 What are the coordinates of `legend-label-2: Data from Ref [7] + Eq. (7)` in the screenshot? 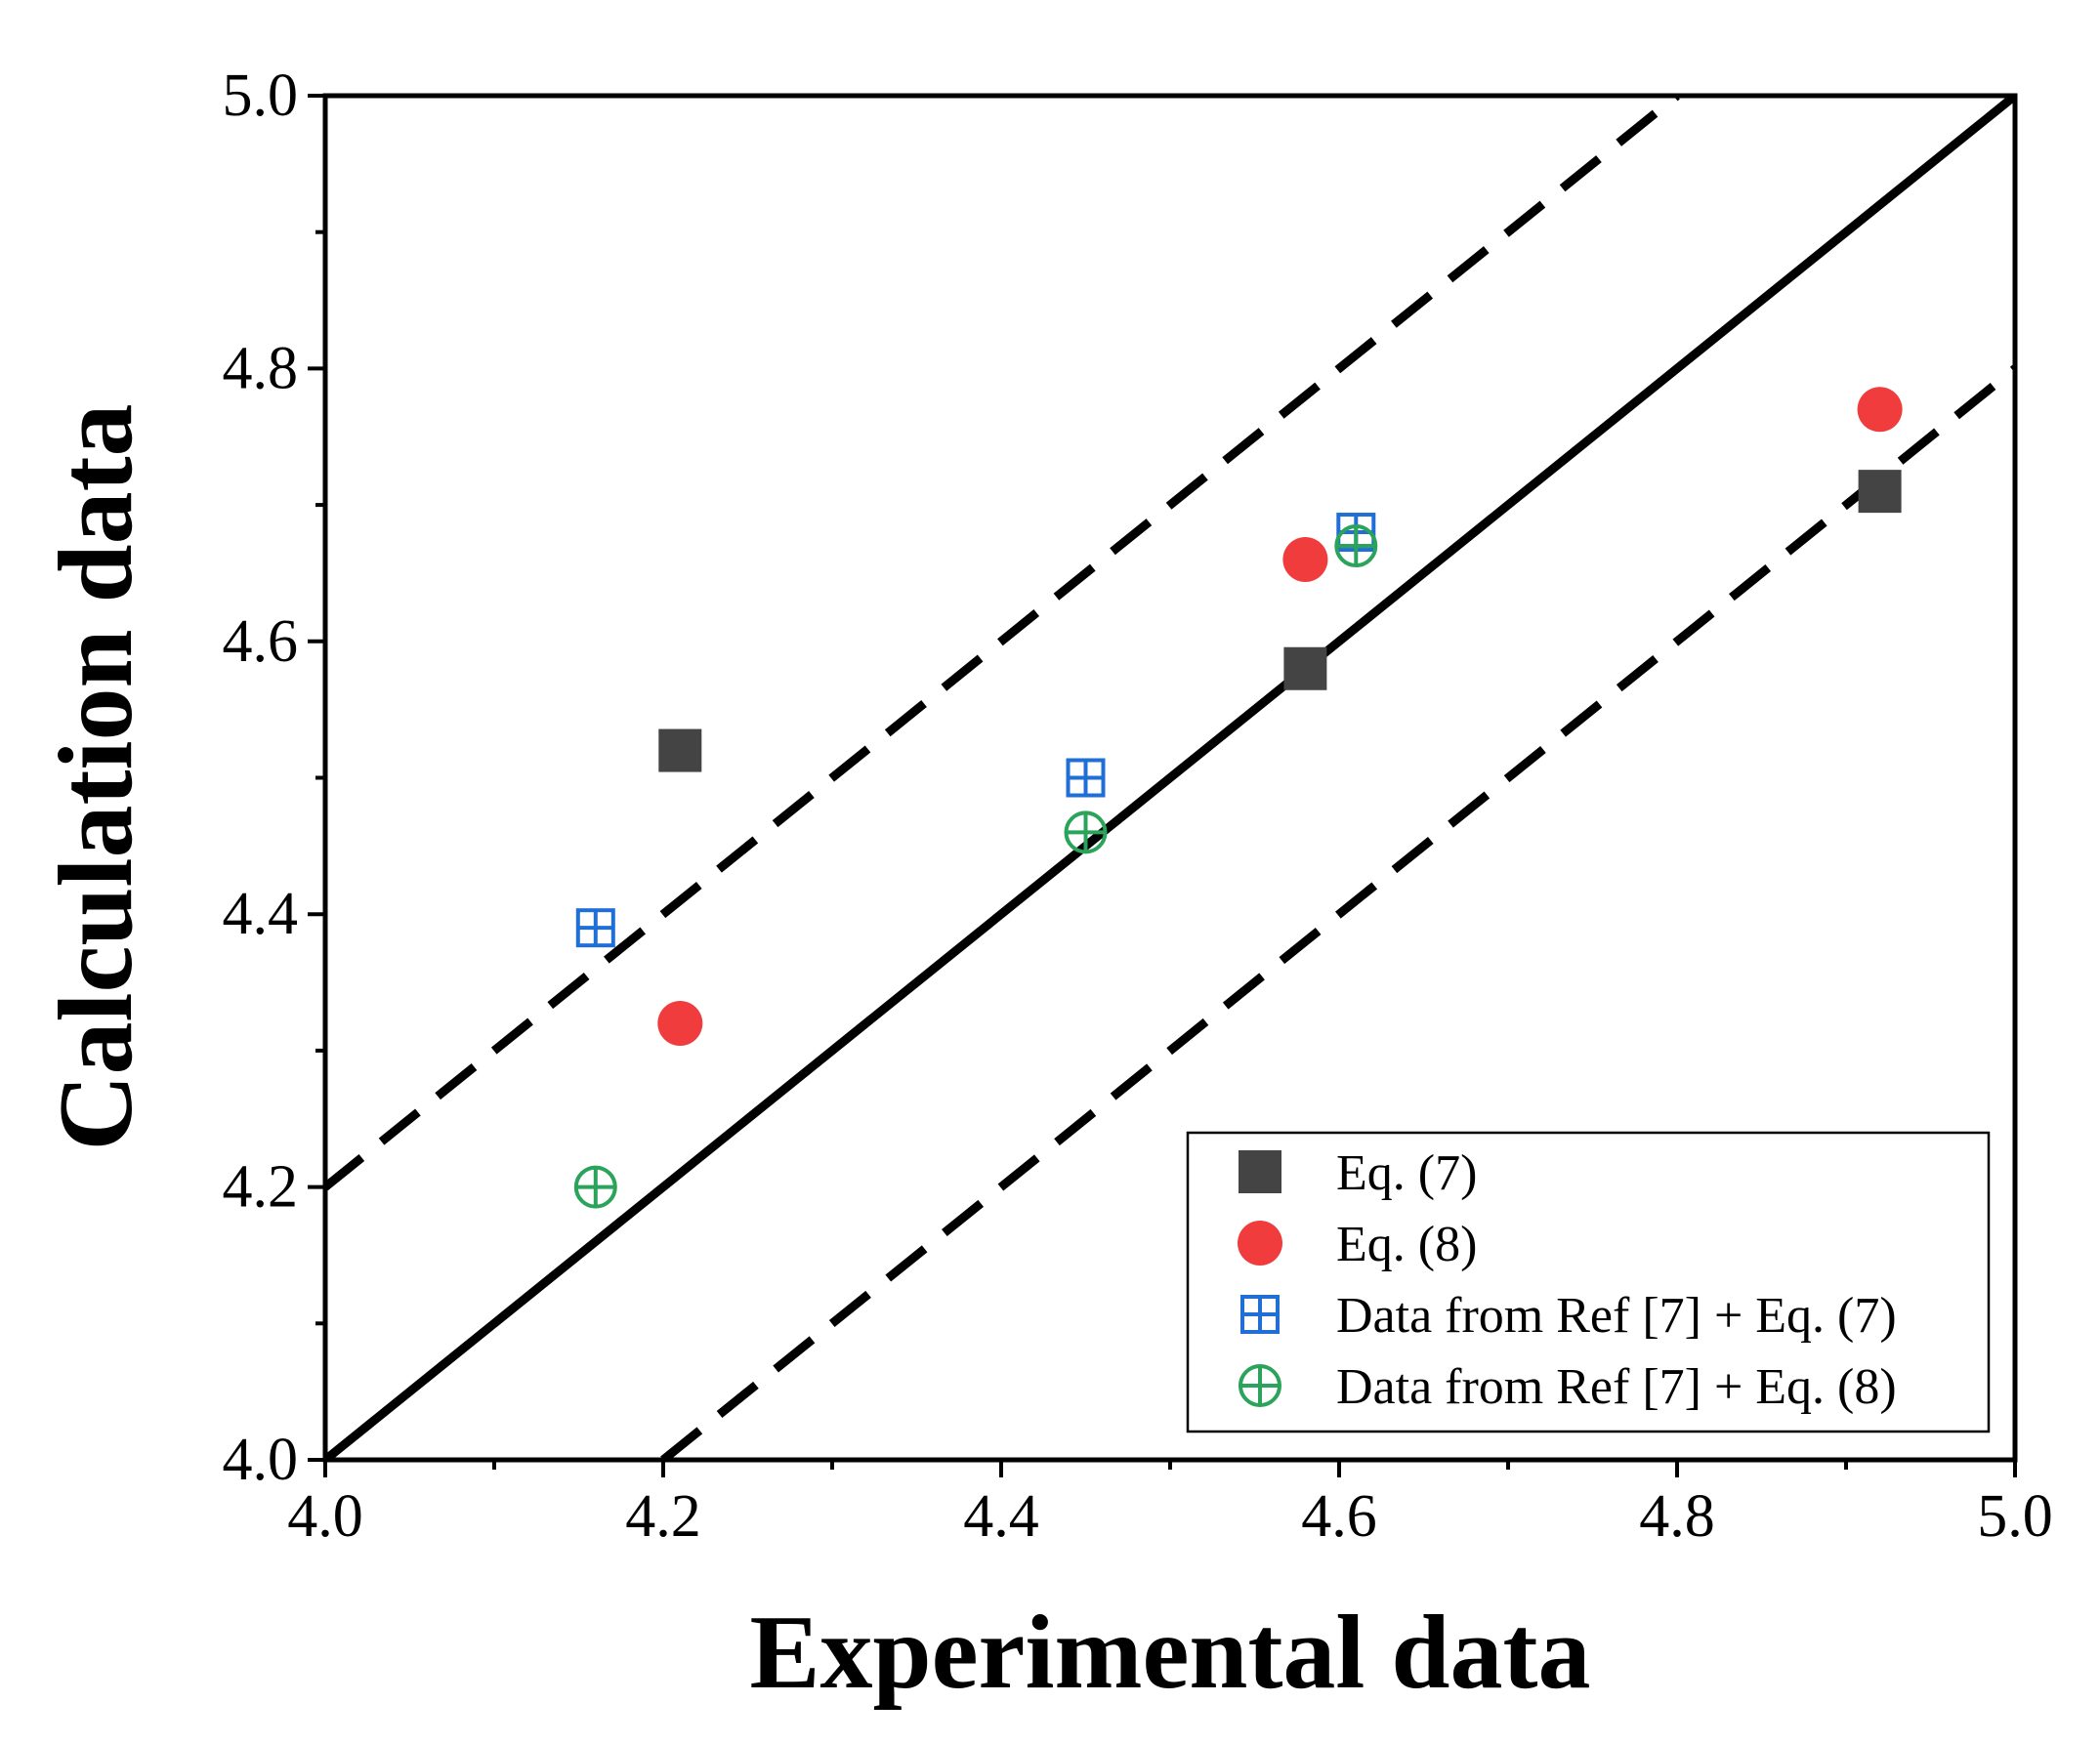 It's located at (1616, 1316).